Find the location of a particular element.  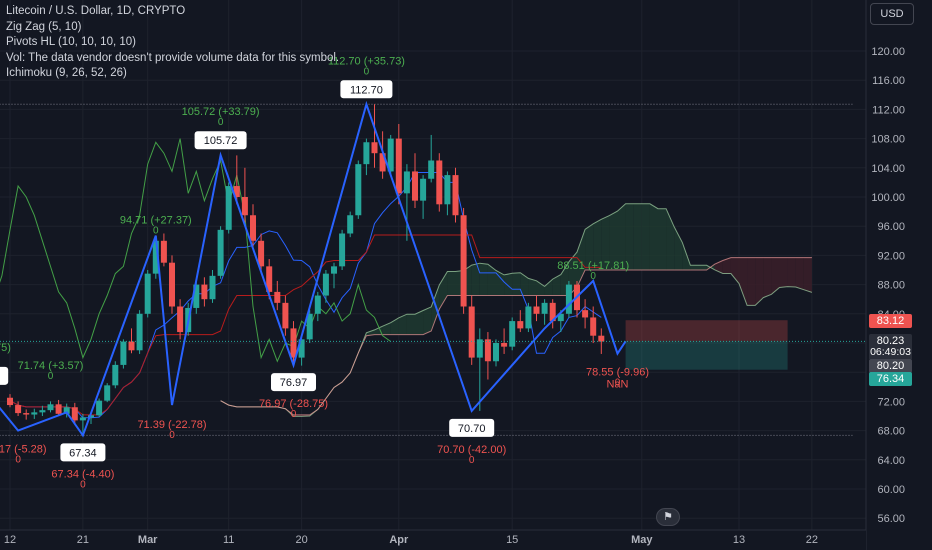

us-flag-icon: ⚑ is located at coordinates (668, 517).